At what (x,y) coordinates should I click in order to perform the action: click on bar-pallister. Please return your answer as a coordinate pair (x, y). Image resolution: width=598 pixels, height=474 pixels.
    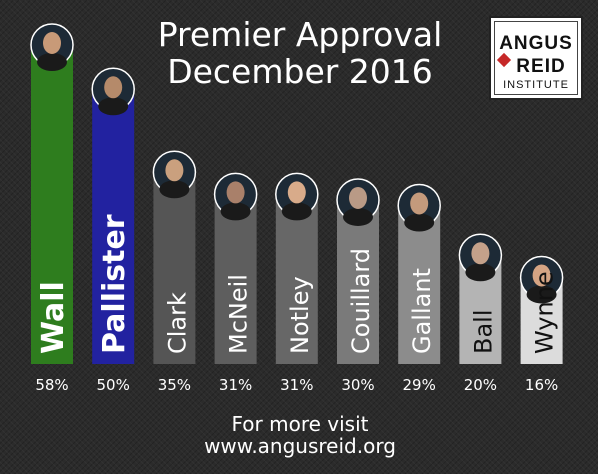
    Looking at the image, I should click on (113, 225).